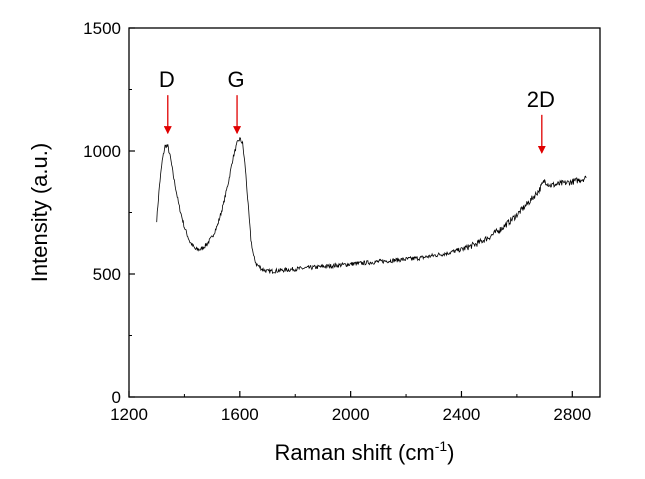  Describe the element at coordinates (240, 414) in the screenshot. I see `x-tick-label: 1600` at that location.